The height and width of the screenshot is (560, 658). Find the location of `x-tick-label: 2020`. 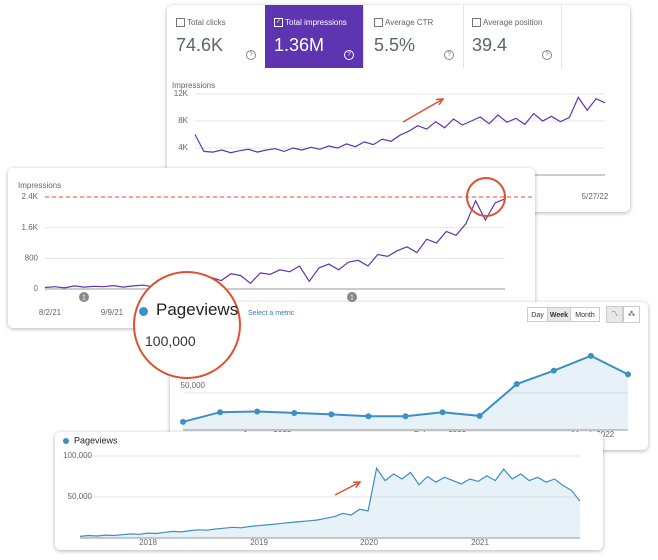

x-tick-label: 2020 is located at coordinates (369, 542).